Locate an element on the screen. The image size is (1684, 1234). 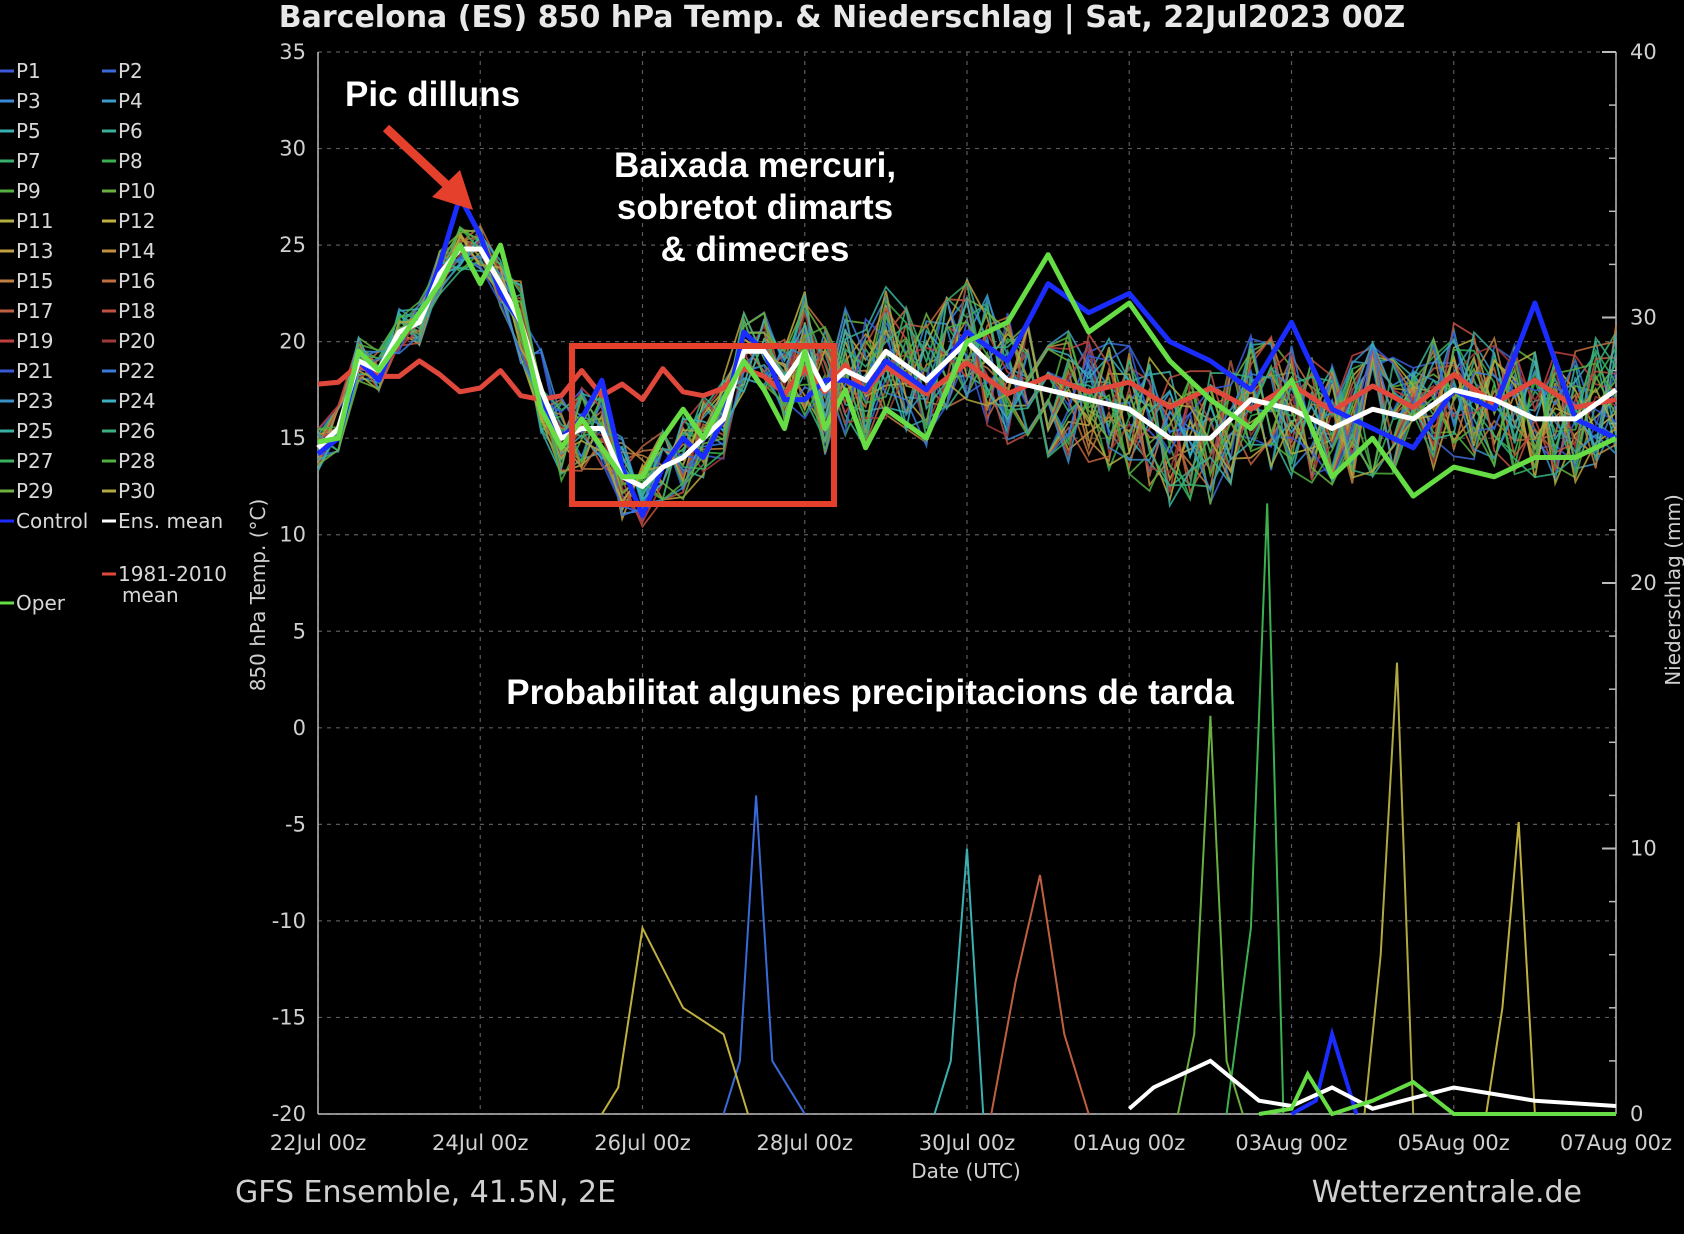
y-tick-label: 5 is located at coordinates (299, 631).